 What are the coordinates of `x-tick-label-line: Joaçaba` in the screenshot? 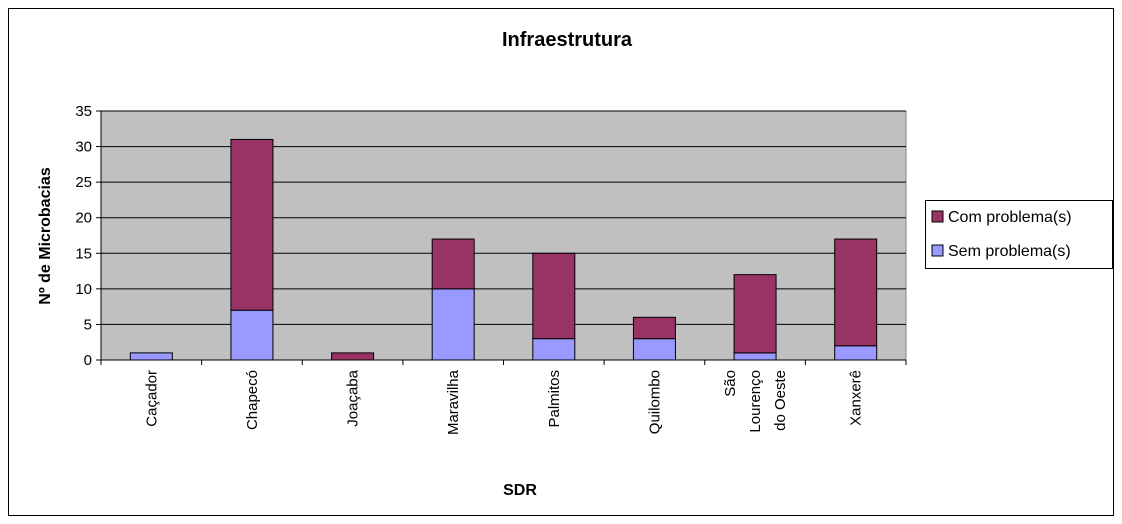 It's located at (353, 397).